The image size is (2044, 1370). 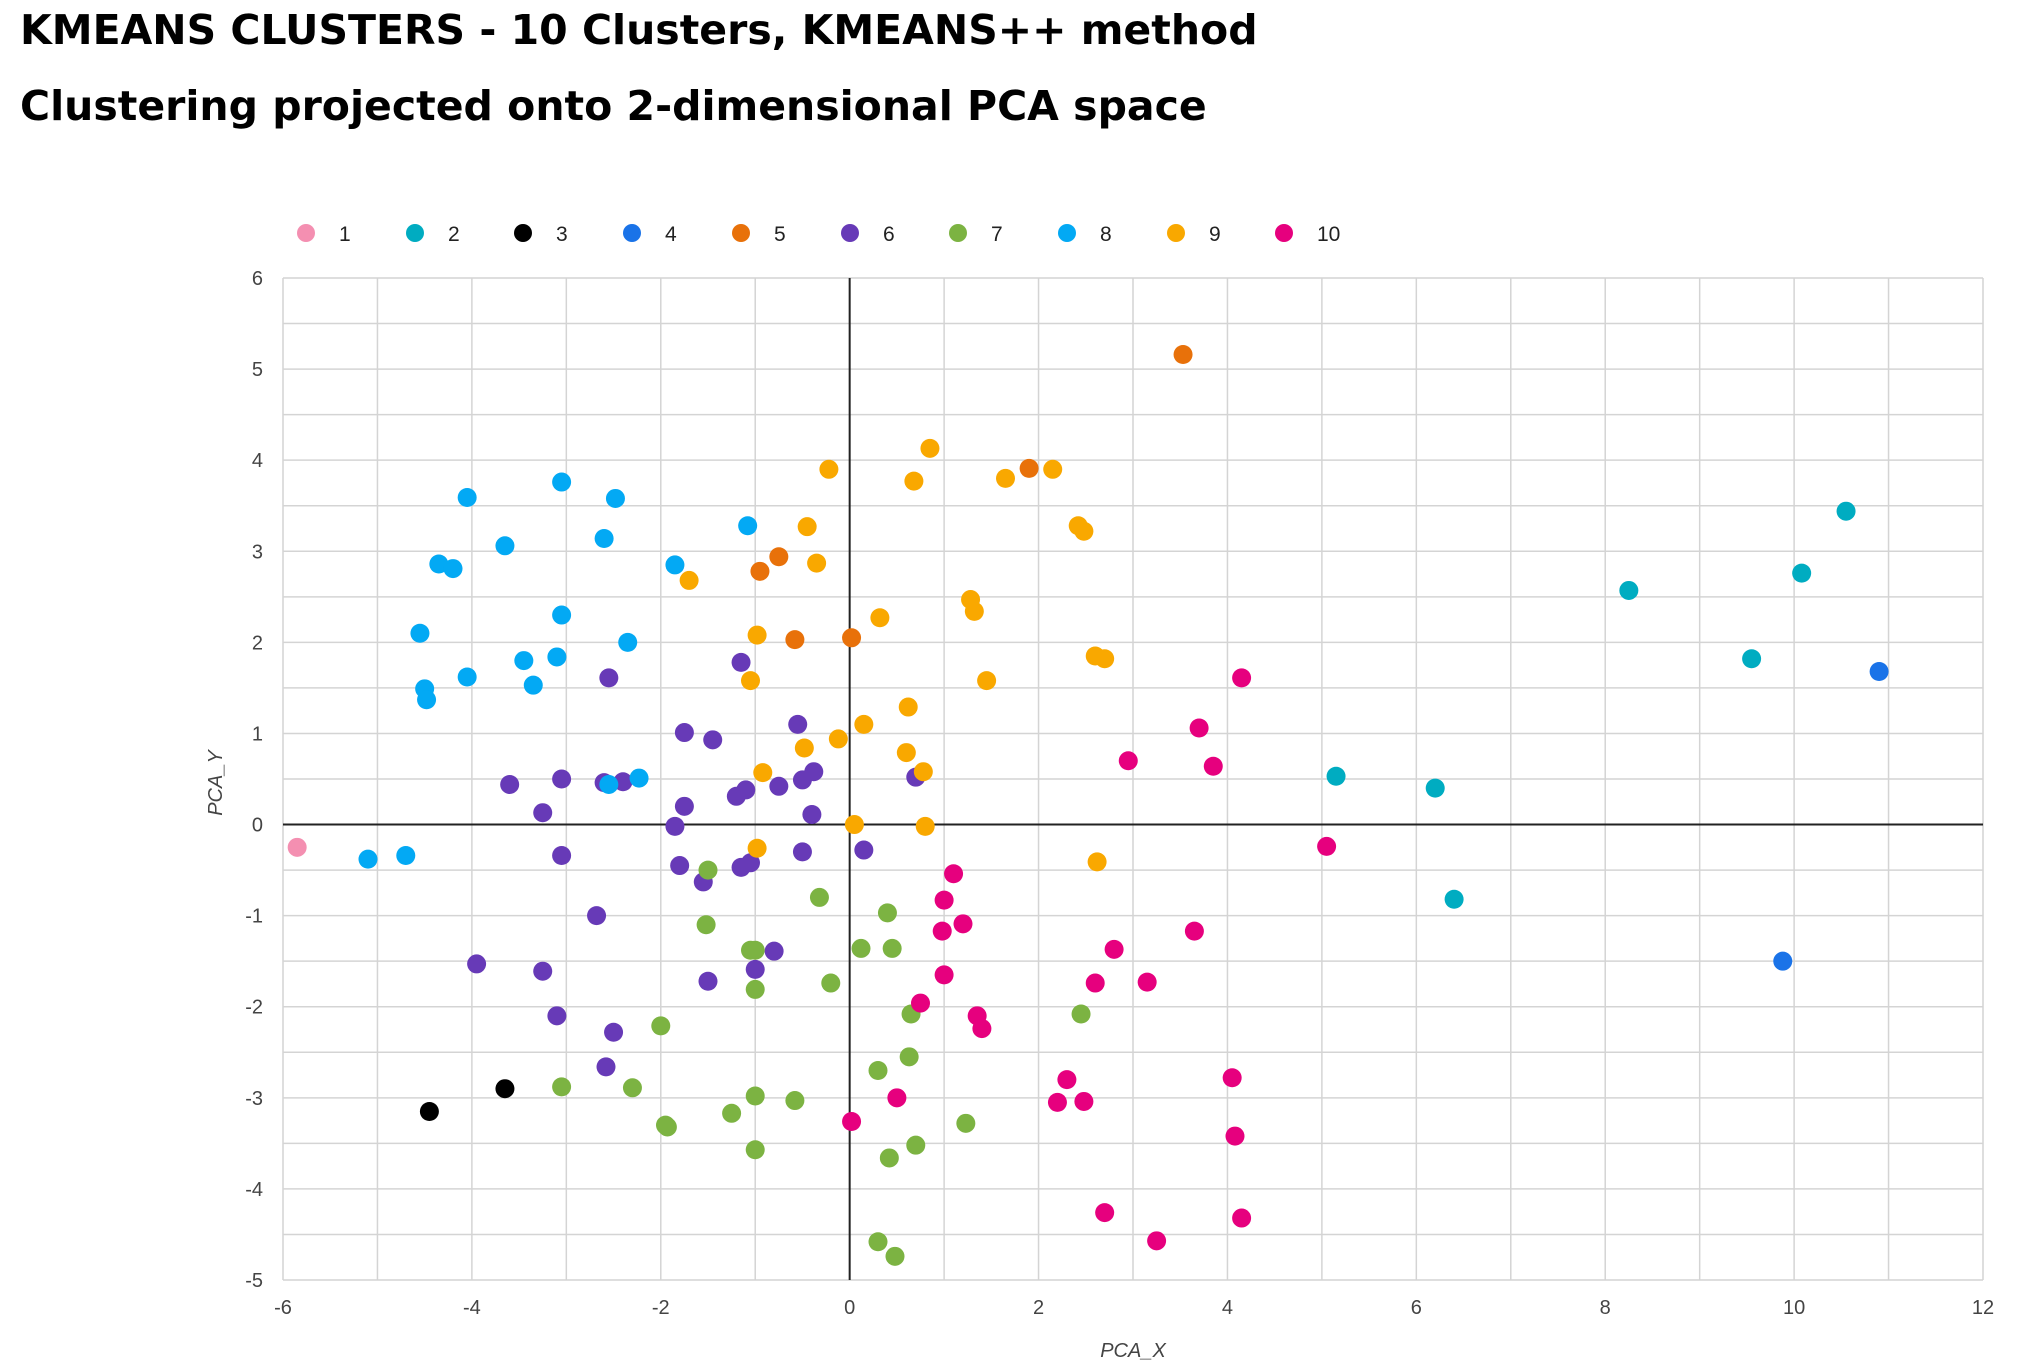 I want to click on y-tick-label: 5, so click(x=257, y=370).